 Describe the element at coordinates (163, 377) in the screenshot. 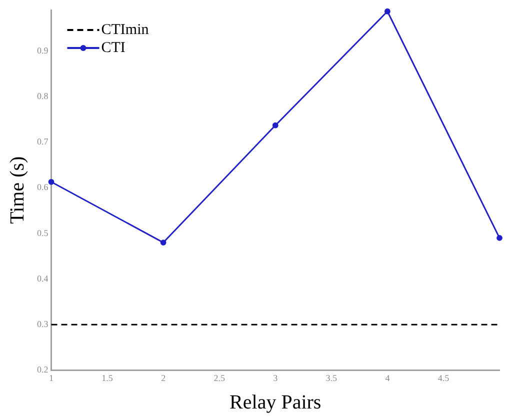

I see `x-tick-label: 2` at that location.